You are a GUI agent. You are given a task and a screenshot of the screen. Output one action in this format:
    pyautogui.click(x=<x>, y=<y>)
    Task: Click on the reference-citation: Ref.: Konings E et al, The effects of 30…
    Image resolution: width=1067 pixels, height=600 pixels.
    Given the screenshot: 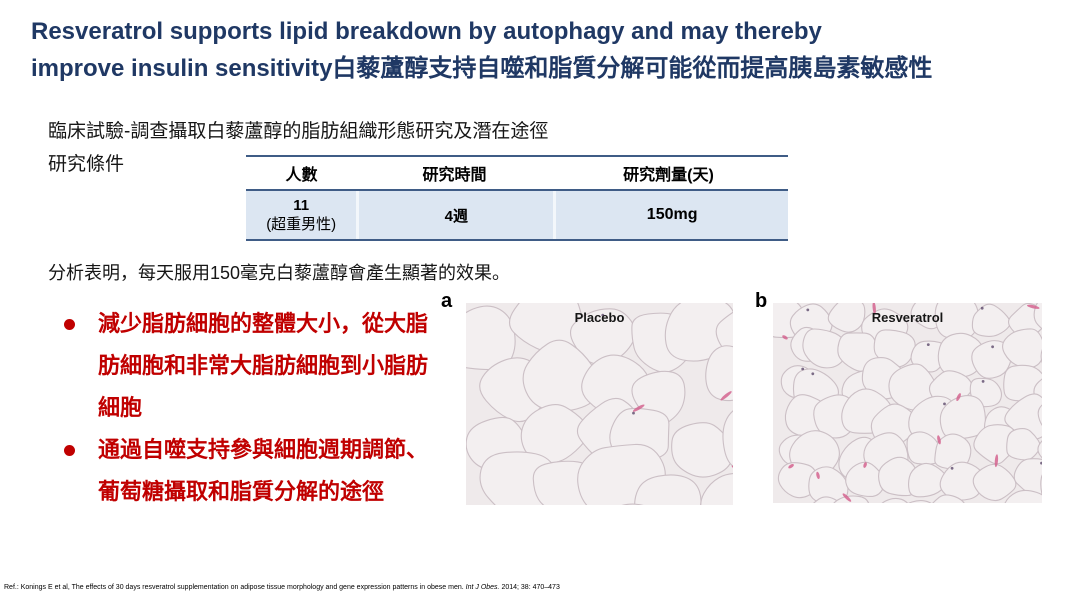 What is the action you would take?
    pyautogui.click(x=282, y=587)
    